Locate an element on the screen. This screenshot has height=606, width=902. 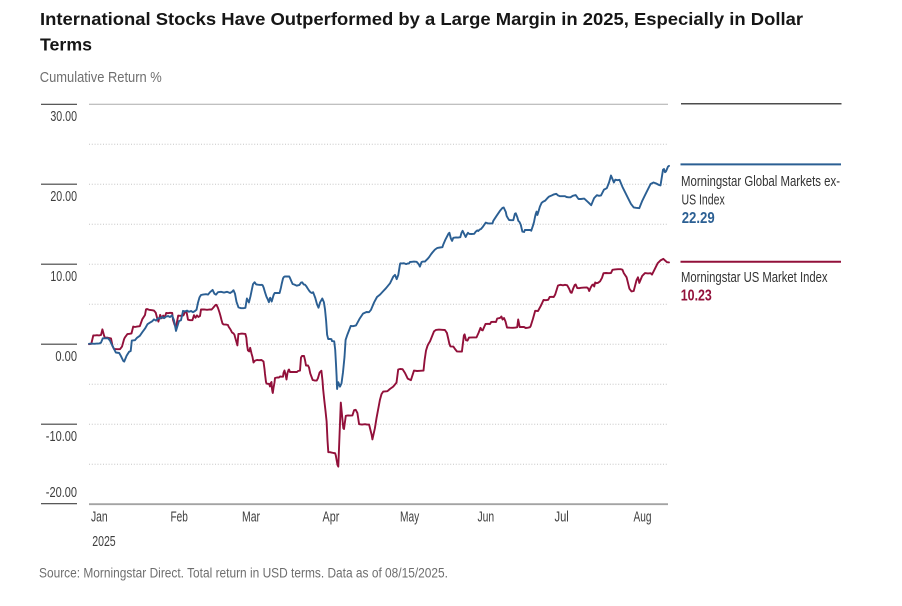
svg-text: US Index is located at coordinates (704, 200).